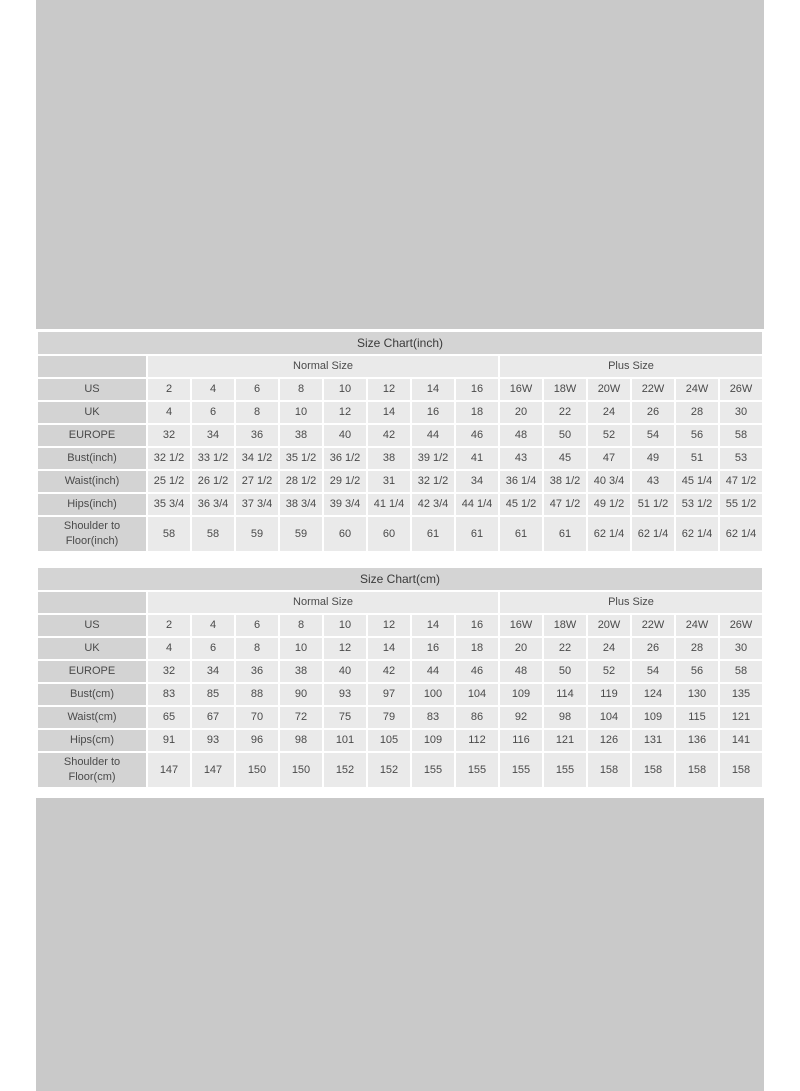  What do you see at coordinates (477, 534) in the screenshot?
I see `size-value: 61` at bounding box center [477, 534].